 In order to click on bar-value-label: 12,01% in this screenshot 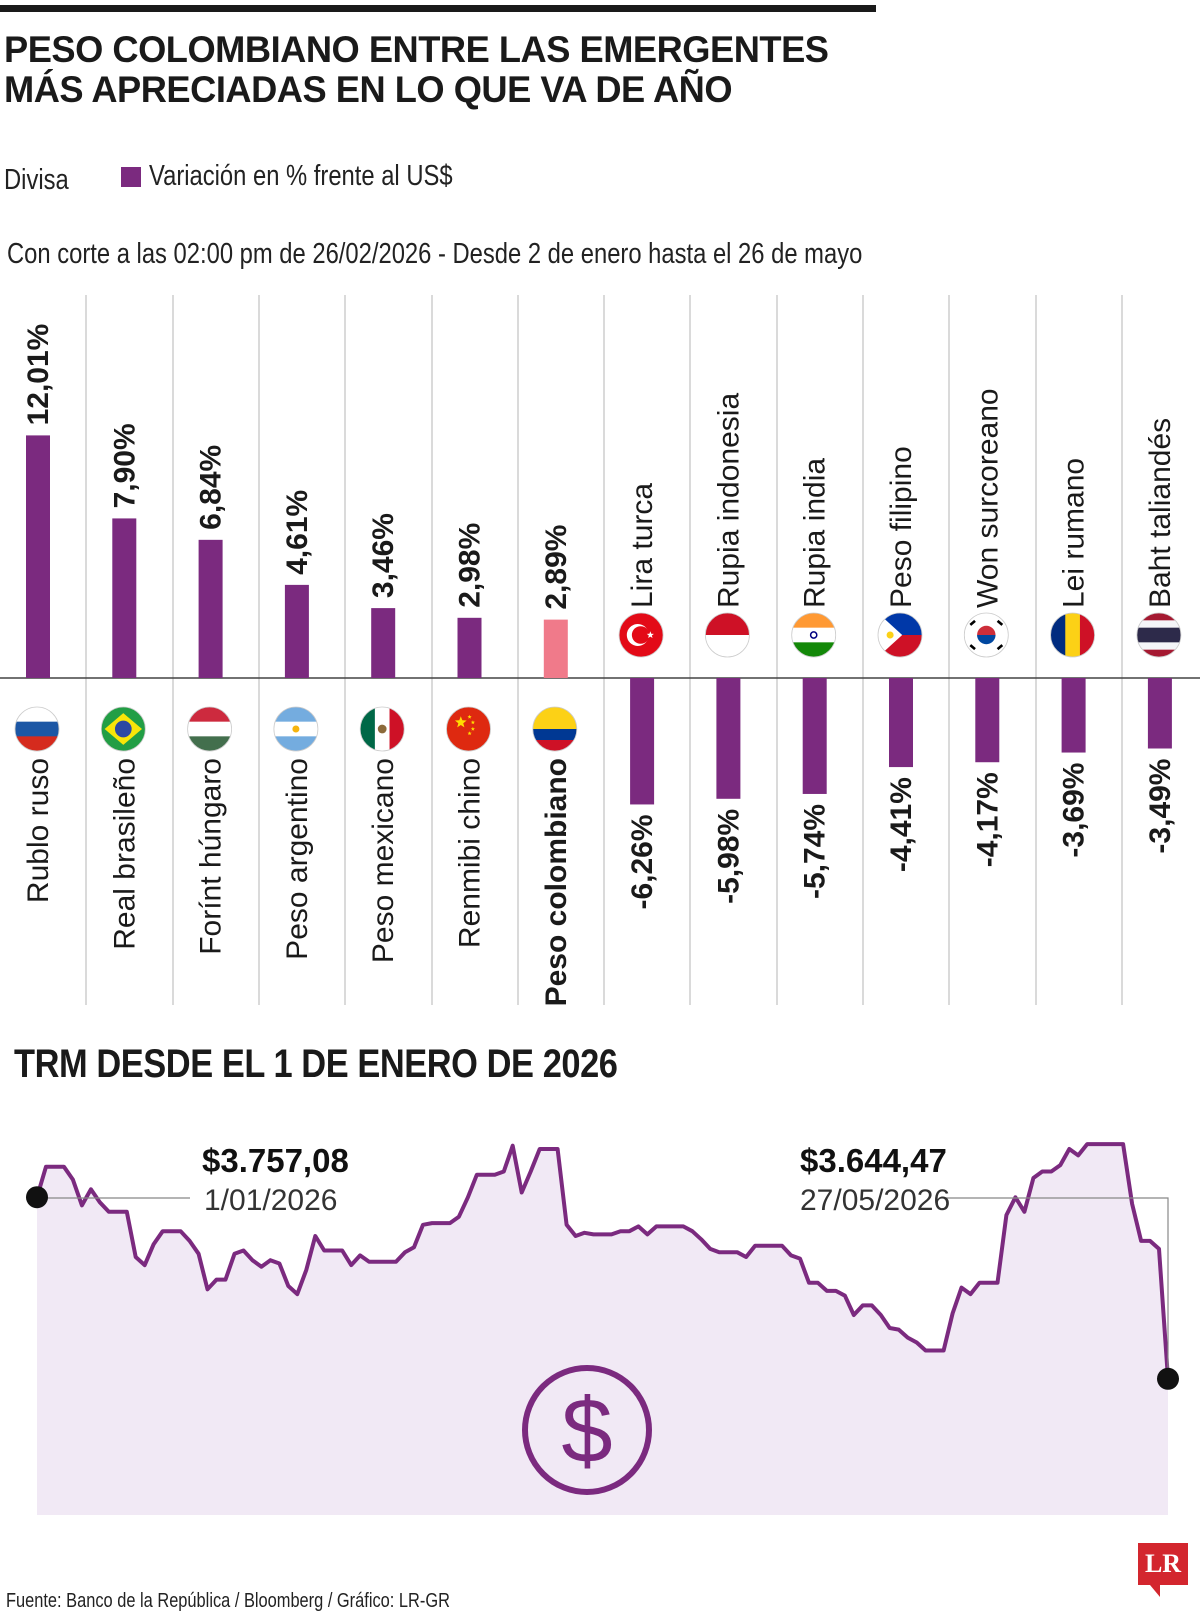, I will do `click(38, 375)`.